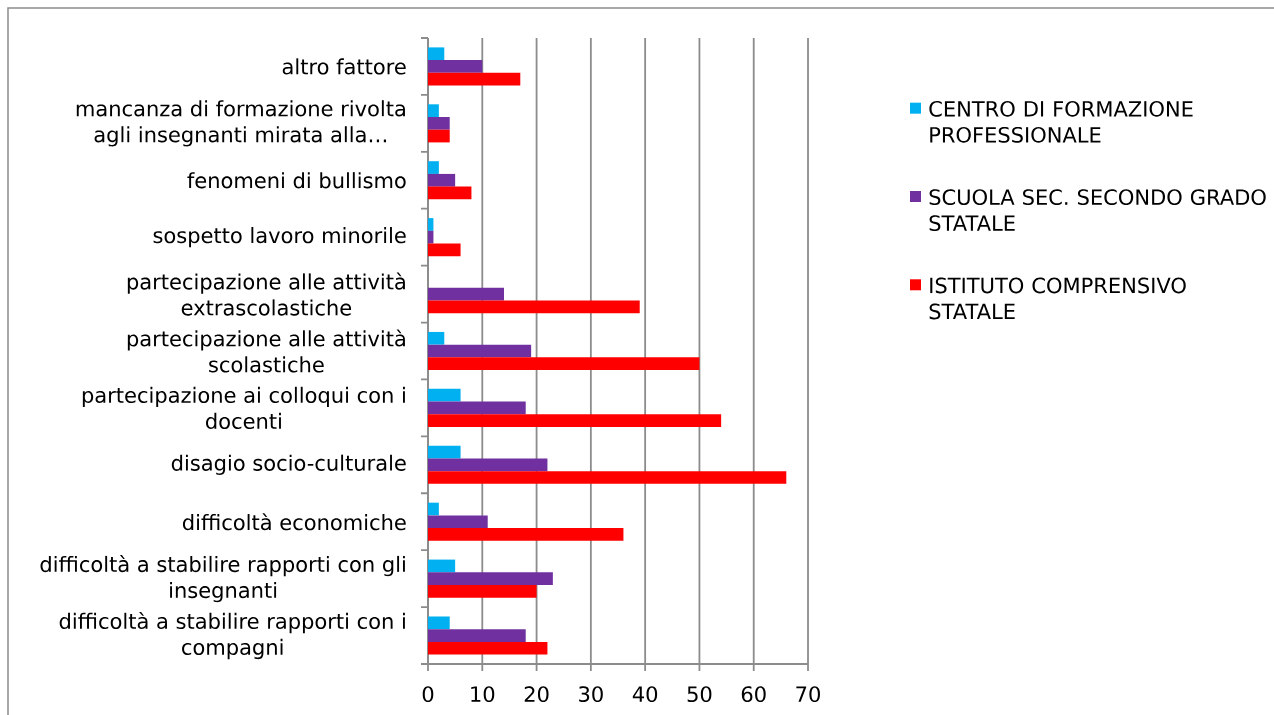  What do you see at coordinates (1097, 210) in the screenshot?
I see `legend-label: SCUOLA SEC. SECONDO GRADO STATALE` at bounding box center [1097, 210].